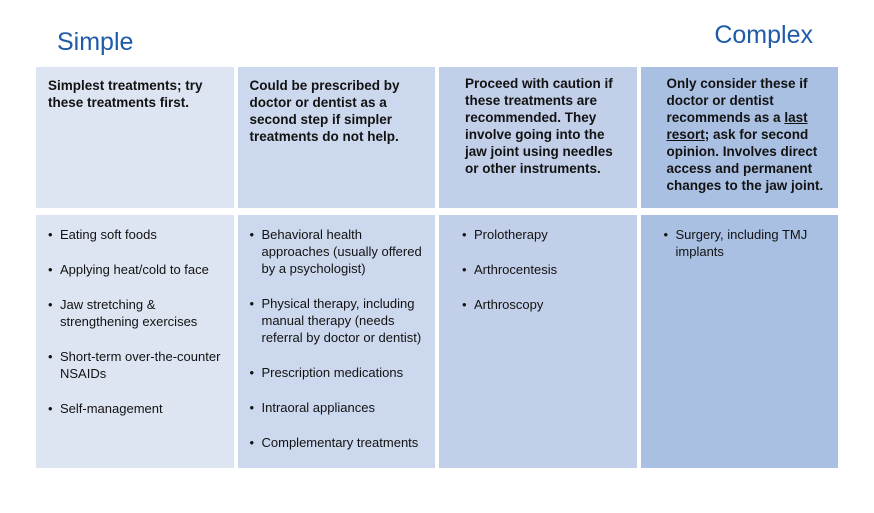 The width and height of the screenshot is (874, 513). Describe the element at coordinates (545, 304) in the screenshot. I see `treatment-item: • Arthroscopy` at that location.